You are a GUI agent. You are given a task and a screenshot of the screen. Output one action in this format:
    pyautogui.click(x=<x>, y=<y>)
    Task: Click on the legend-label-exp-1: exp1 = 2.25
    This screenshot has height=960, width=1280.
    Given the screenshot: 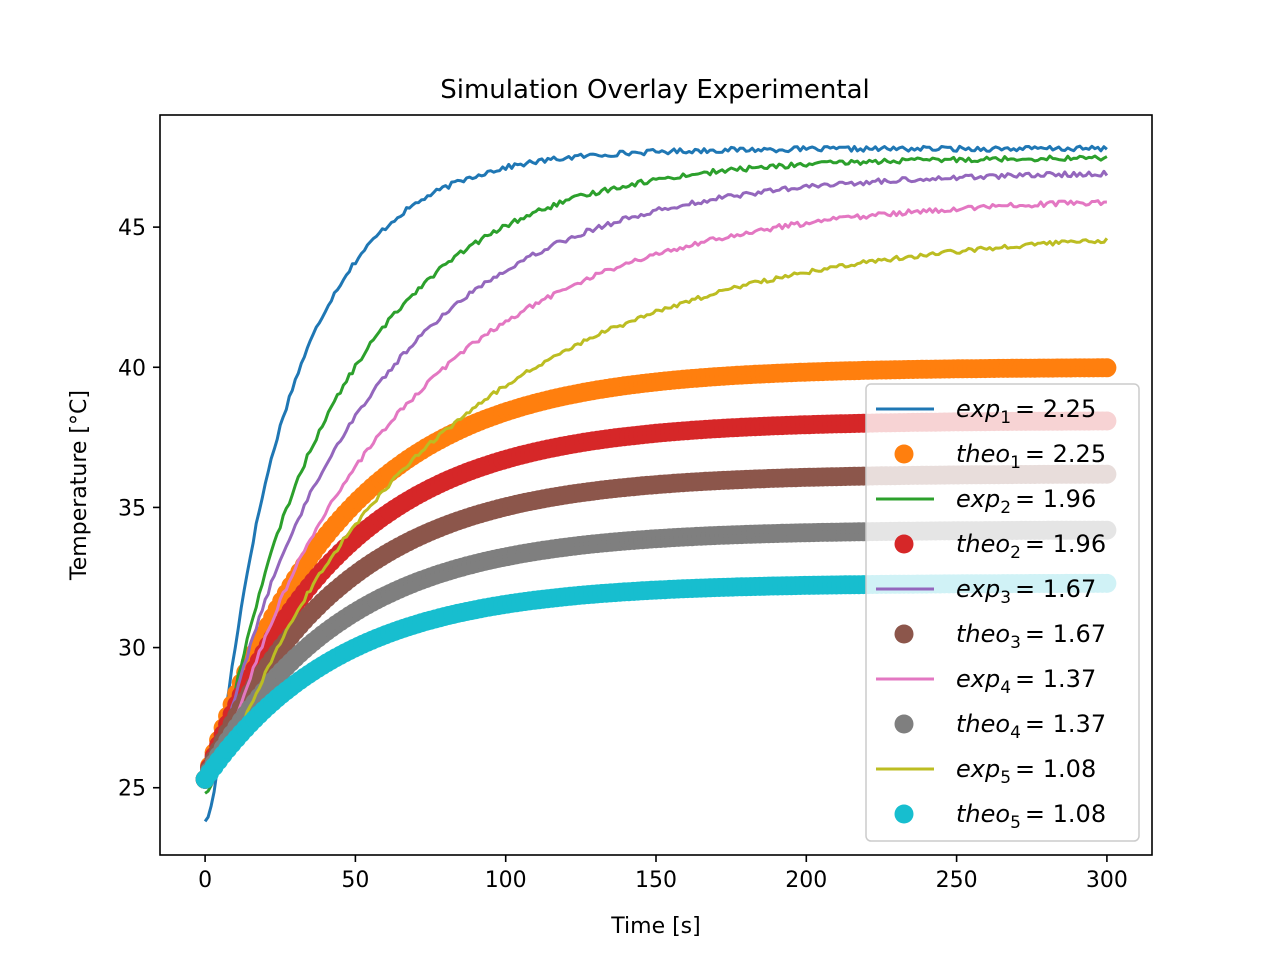 What is the action you would take?
    pyautogui.click(x=1026, y=411)
    